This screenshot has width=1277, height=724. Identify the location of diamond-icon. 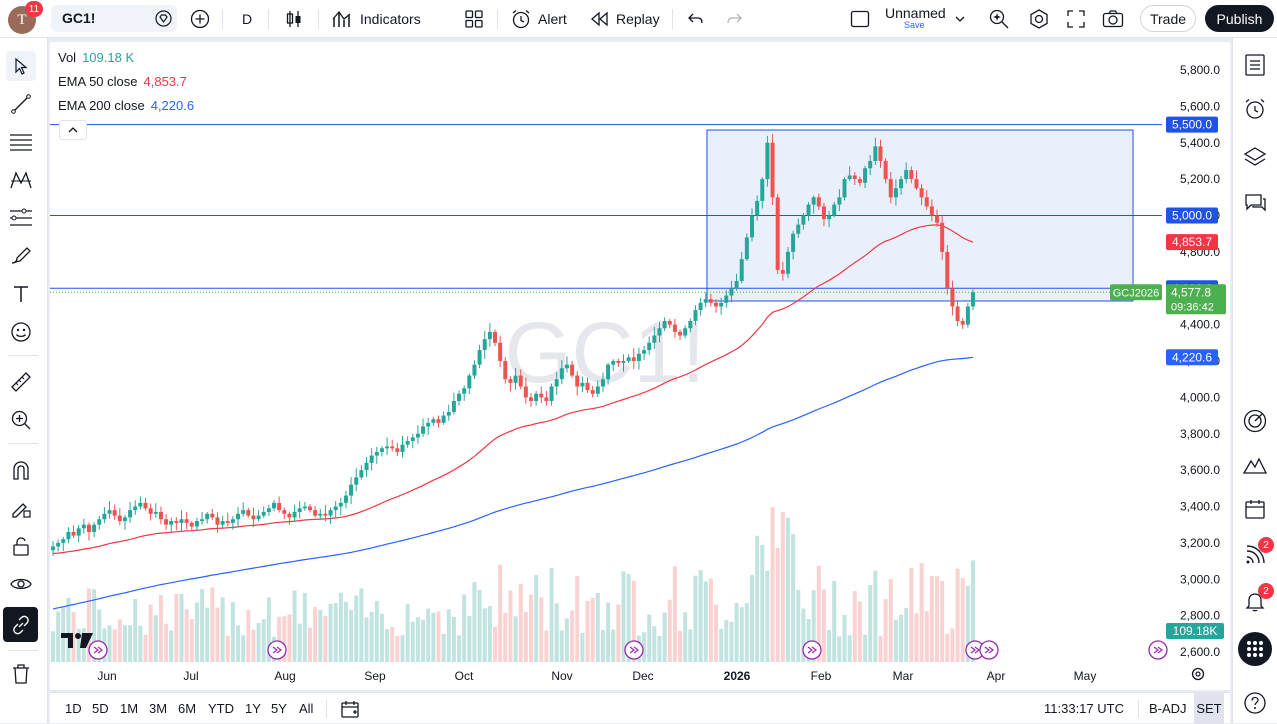
(163, 21).